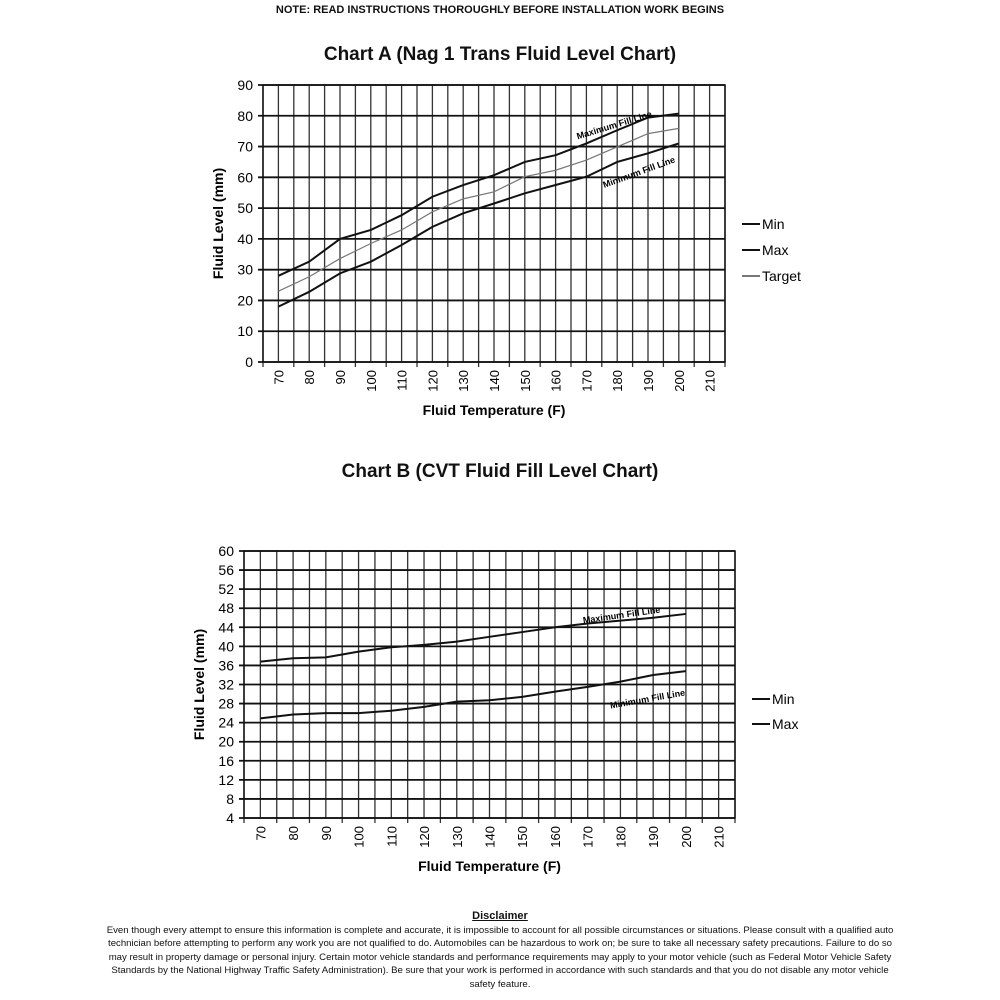  Describe the element at coordinates (226, 761) in the screenshot. I see `y-tick-label: 16` at that location.